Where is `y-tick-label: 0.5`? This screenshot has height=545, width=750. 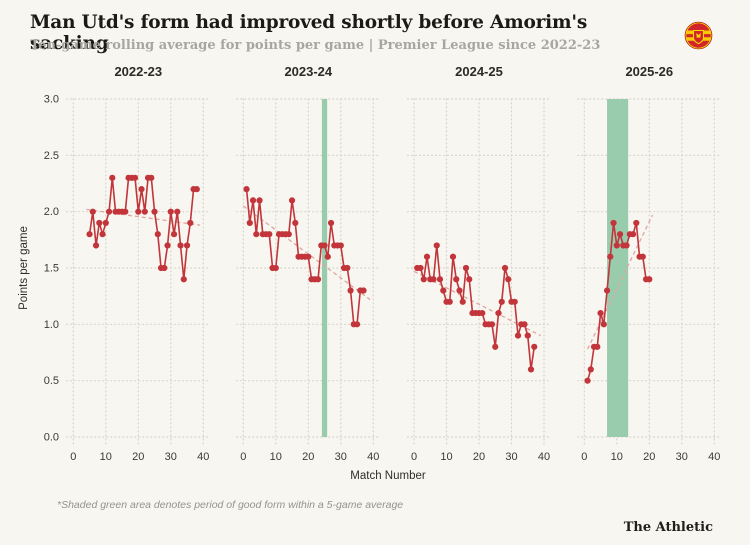 y-tick-label: 0.5 is located at coordinates (51, 381).